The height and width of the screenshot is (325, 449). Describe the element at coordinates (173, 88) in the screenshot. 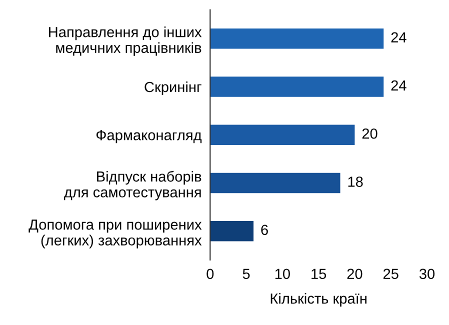

I see `y-tick-label: Скринінг` at that location.